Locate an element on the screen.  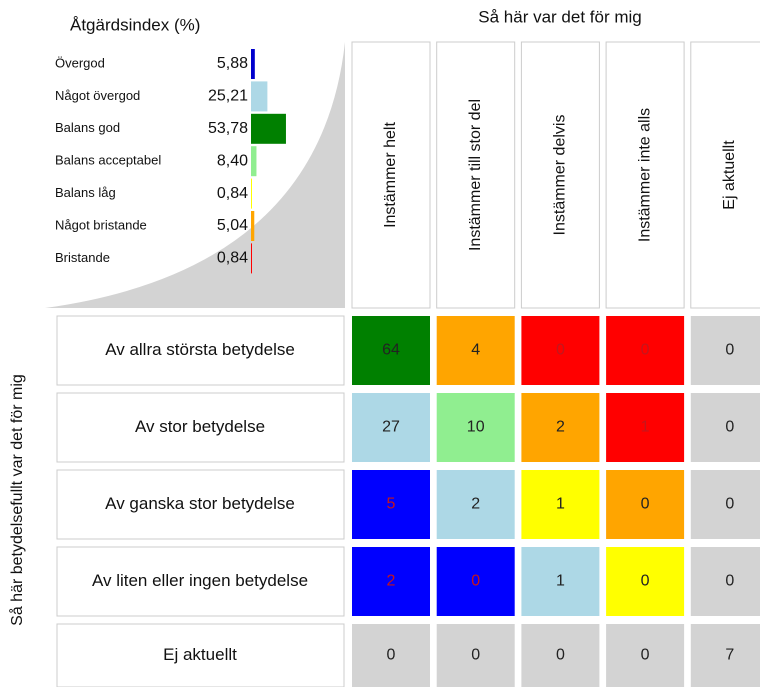
row-header: Ej aktuellt is located at coordinates (200, 654).